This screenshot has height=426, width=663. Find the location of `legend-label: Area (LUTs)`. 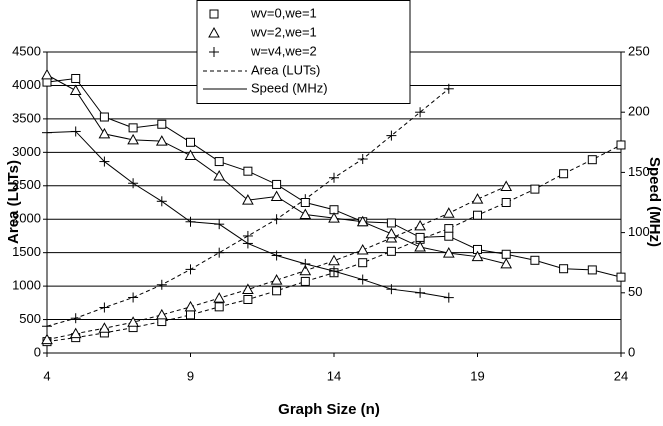

legend-label: Area (LUTs) is located at coordinates (285, 69).